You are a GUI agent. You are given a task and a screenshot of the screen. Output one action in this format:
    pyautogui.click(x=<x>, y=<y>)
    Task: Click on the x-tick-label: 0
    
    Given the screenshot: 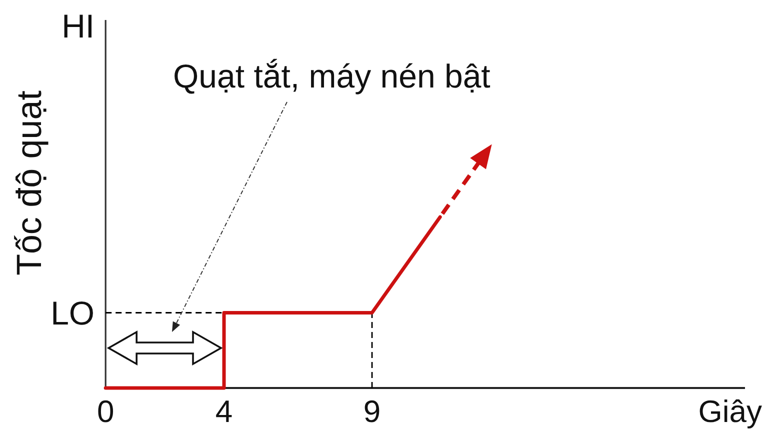 What is the action you would take?
    pyautogui.click(x=105, y=411)
    